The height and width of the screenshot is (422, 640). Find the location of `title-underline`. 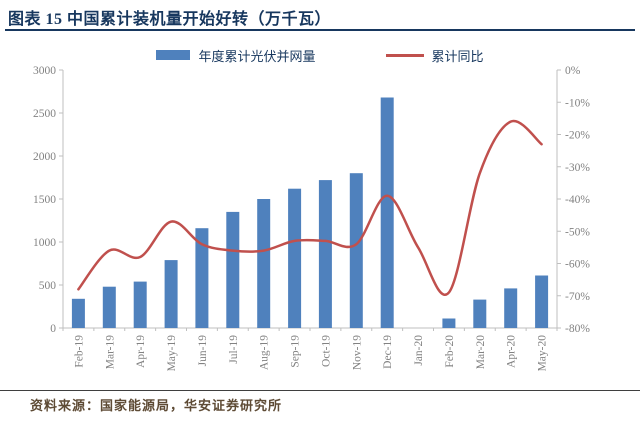

title-underline is located at coordinates (320, 30).